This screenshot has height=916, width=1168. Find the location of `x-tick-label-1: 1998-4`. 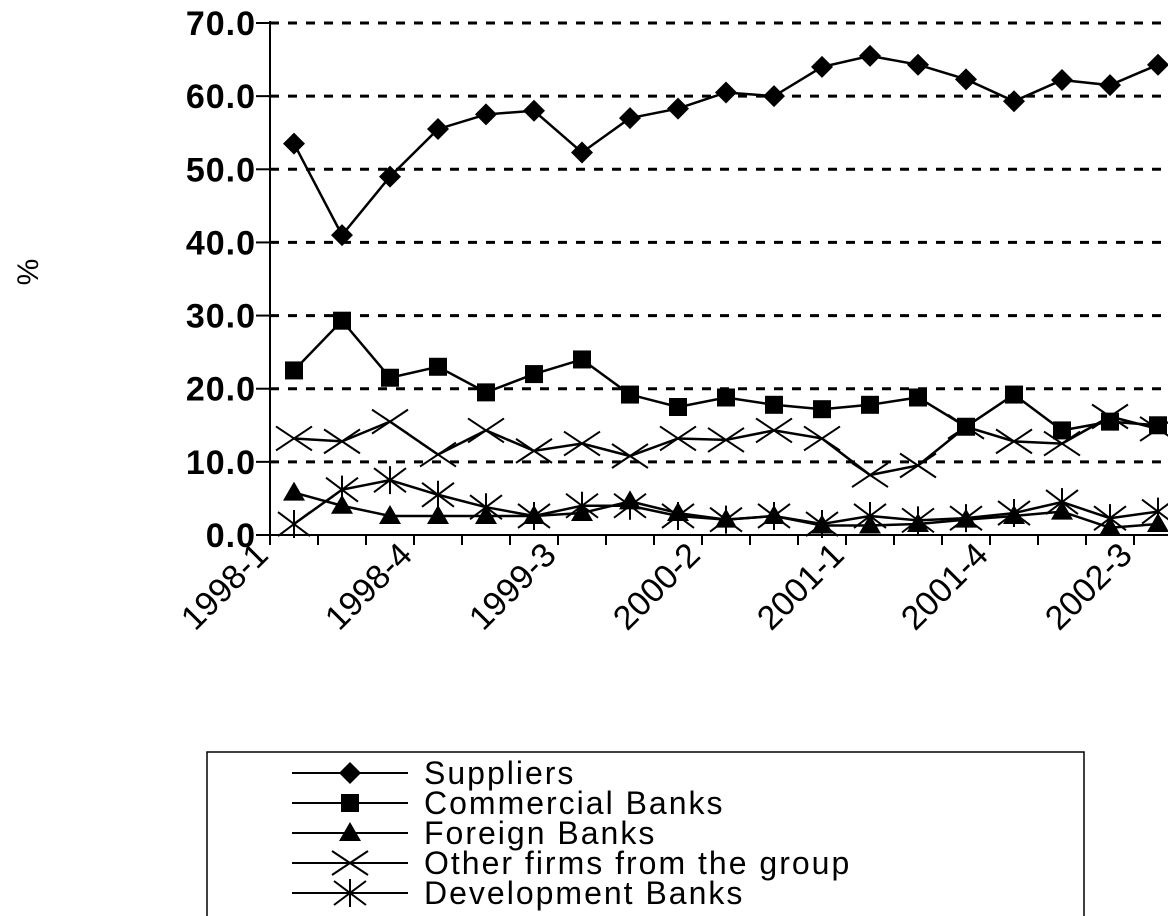

x-tick-label-1: 1998-4 is located at coordinates (369, 587).